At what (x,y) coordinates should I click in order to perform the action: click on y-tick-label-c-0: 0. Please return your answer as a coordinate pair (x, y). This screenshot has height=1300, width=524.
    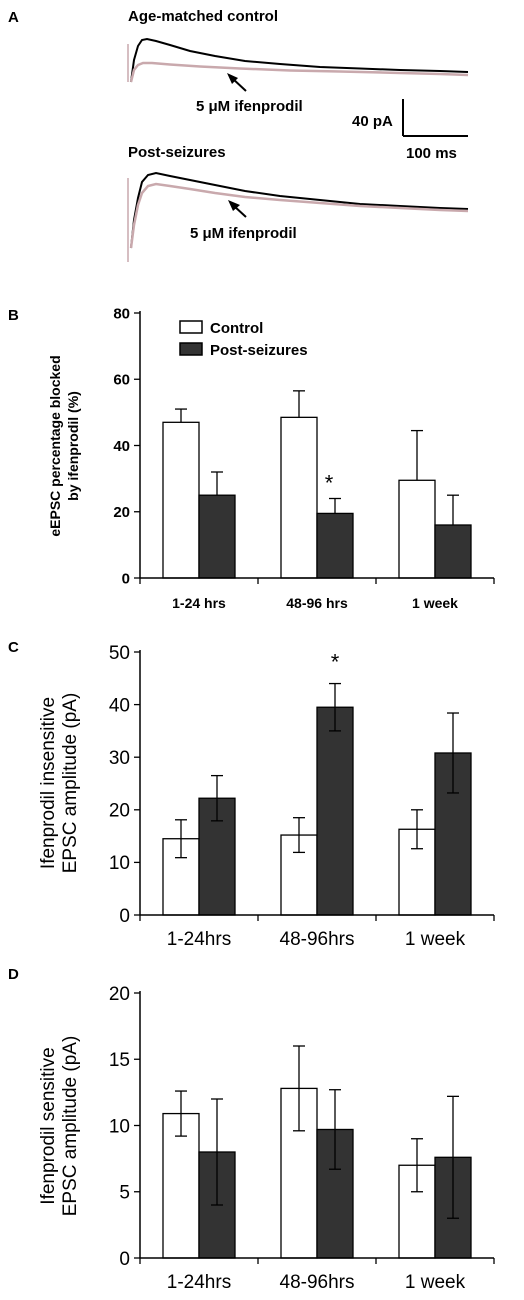
    Looking at the image, I should click on (124, 916).